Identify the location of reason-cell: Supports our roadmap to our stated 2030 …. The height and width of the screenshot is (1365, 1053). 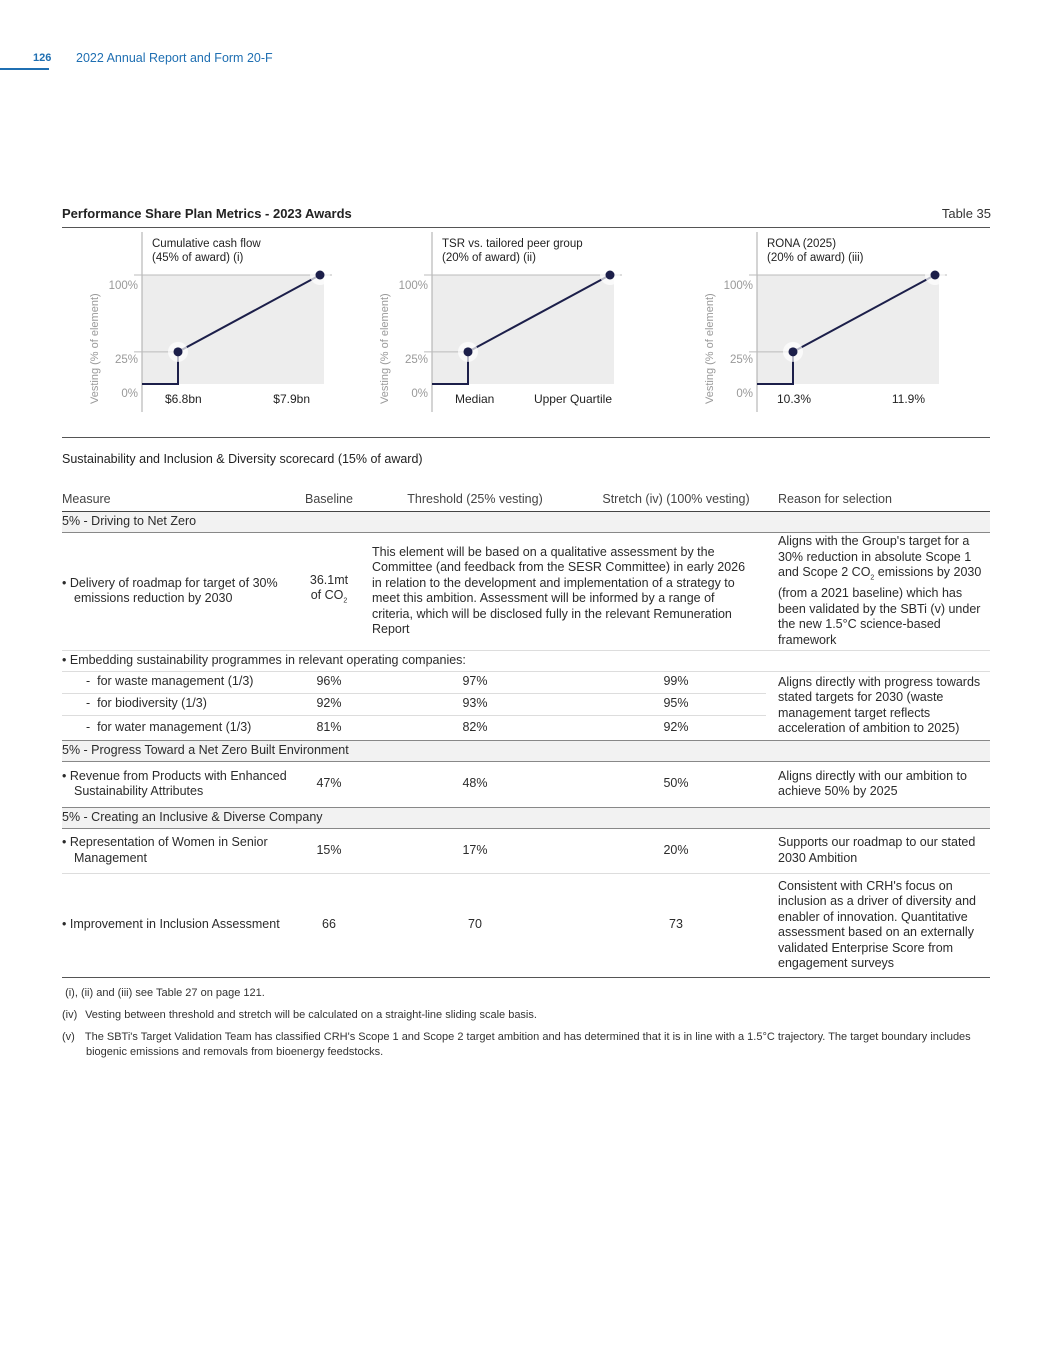
(878, 851).